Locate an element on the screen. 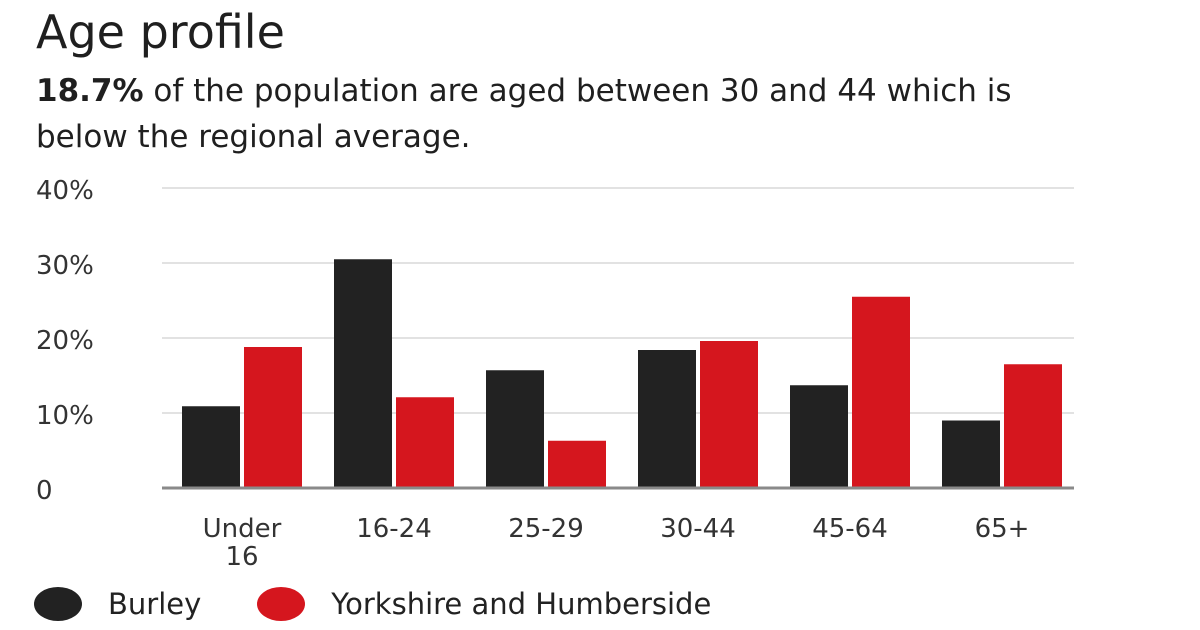 The width and height of the screenshot is (1200, 630). x-tick-label: 65+ is located at coordinates (1002, 529).